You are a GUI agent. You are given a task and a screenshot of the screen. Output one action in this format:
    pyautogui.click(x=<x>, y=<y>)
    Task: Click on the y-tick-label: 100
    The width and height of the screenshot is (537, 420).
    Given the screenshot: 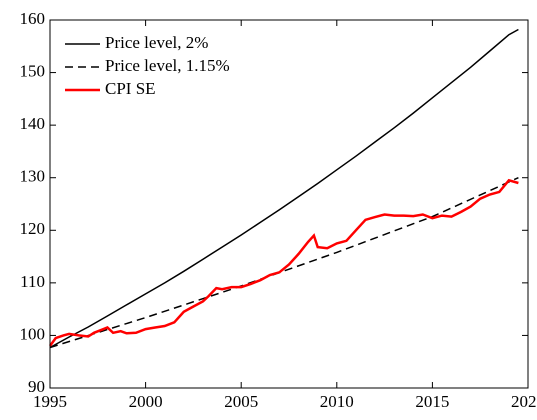 What is the action you would take?
    pyautogui.click(x=33, y=333)
    